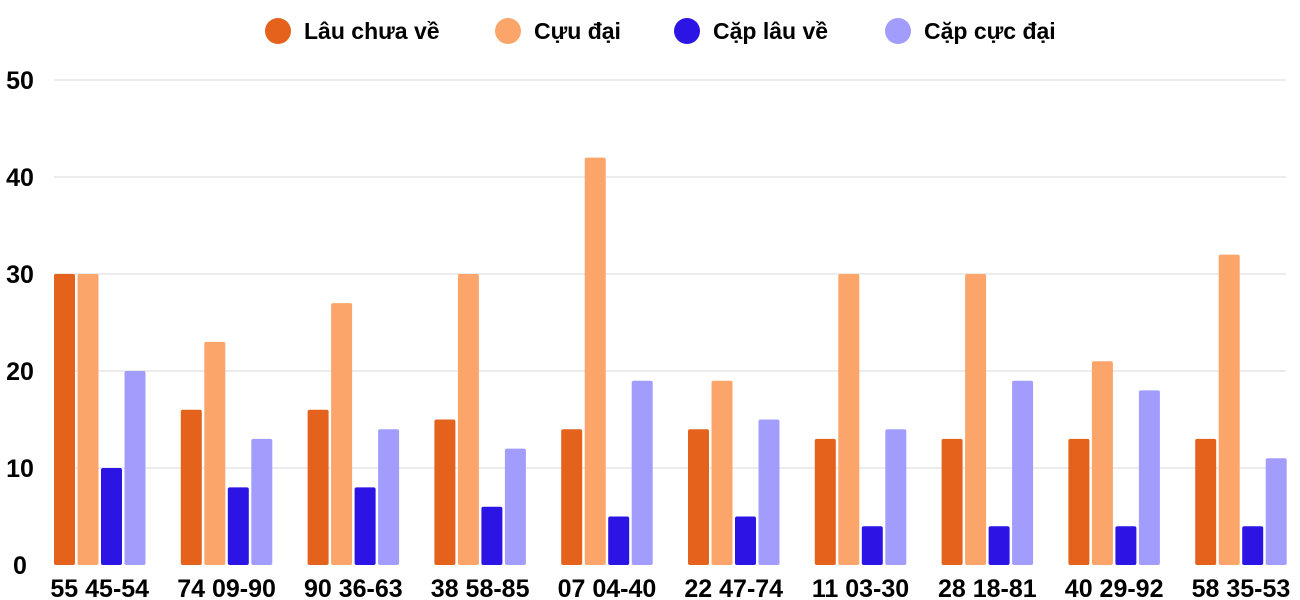 The height and width of the screenshot is (600, 1300). I want to click on legend-label: Cặp cực đại, so click(990, 31).